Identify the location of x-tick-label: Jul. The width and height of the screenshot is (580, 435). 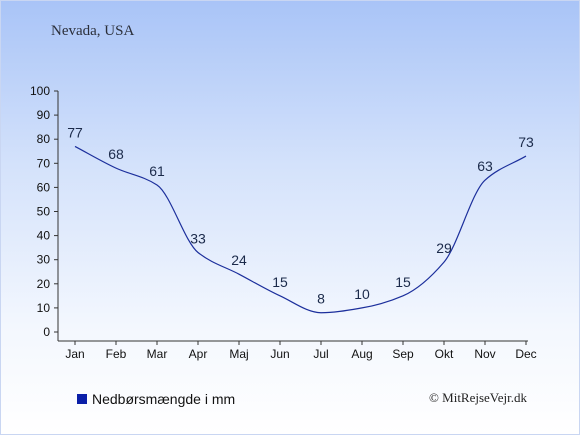
(320, 354).